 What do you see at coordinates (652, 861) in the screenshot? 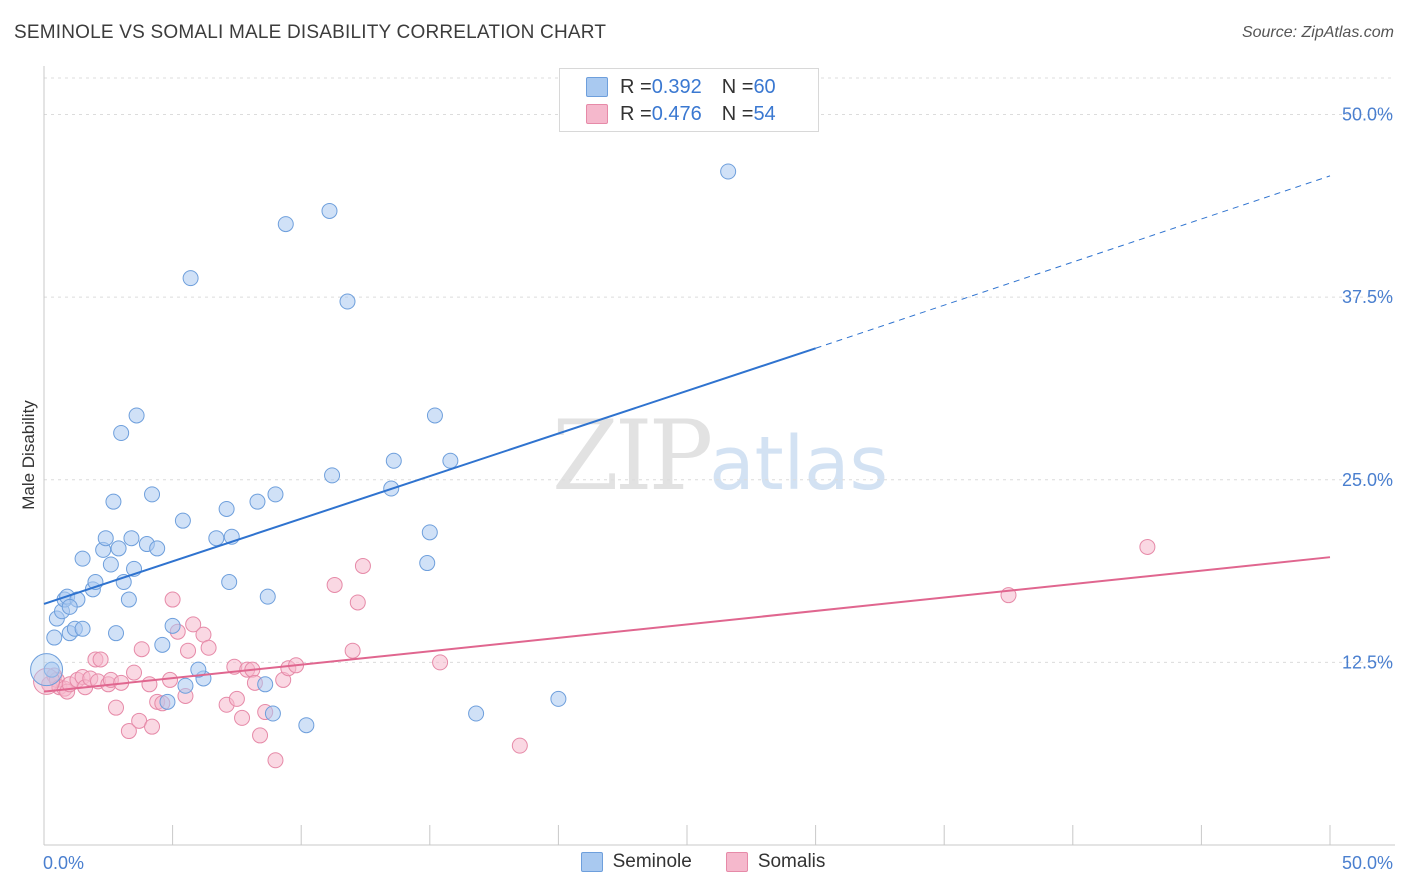
I see `seminole-legend-label: Seminole` at bounding box center [652, 861].